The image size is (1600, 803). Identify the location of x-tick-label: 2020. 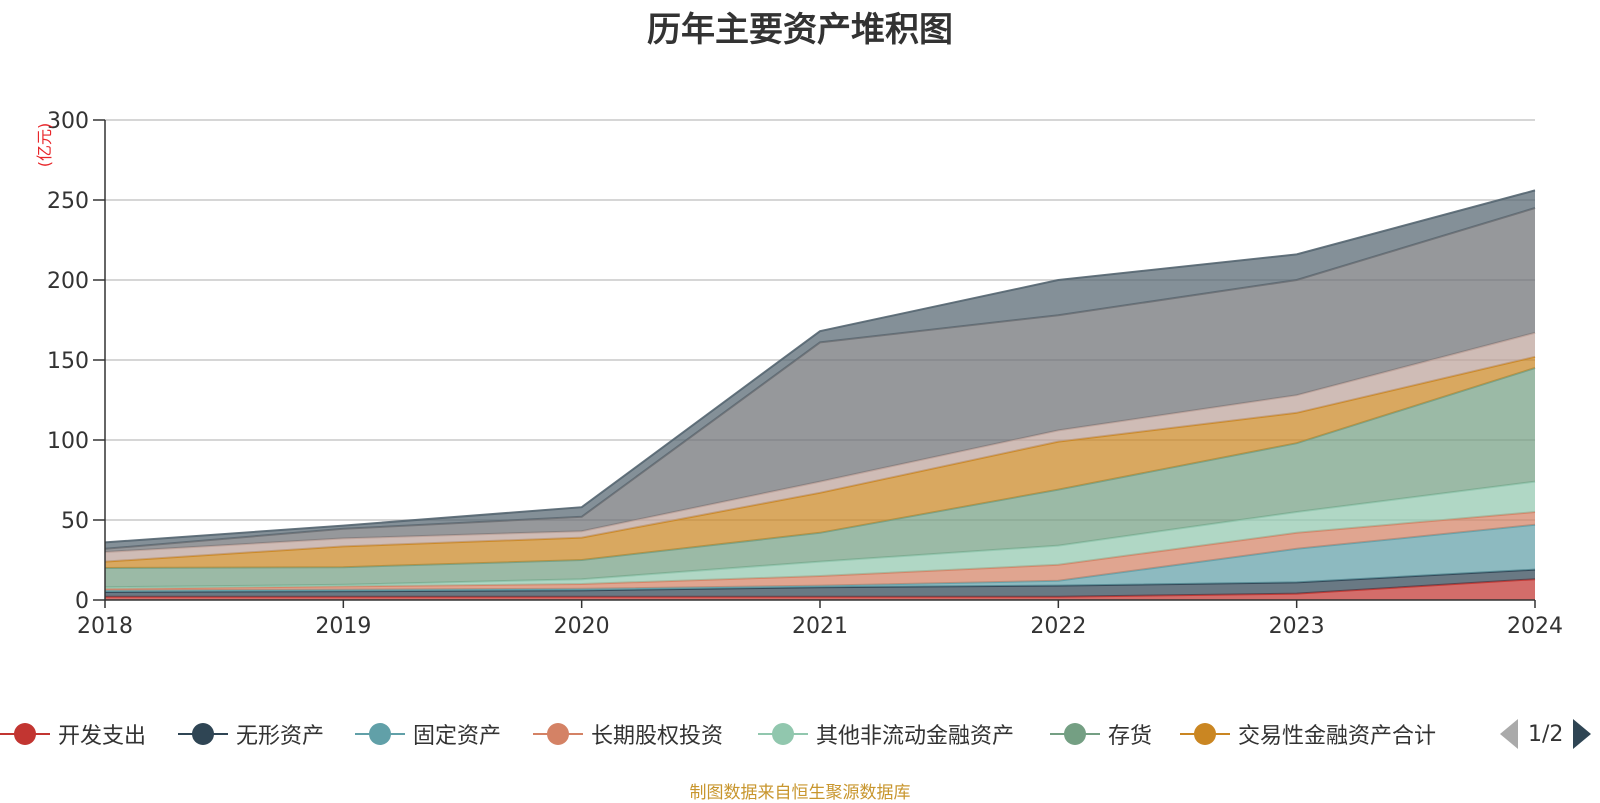
(582, 626).